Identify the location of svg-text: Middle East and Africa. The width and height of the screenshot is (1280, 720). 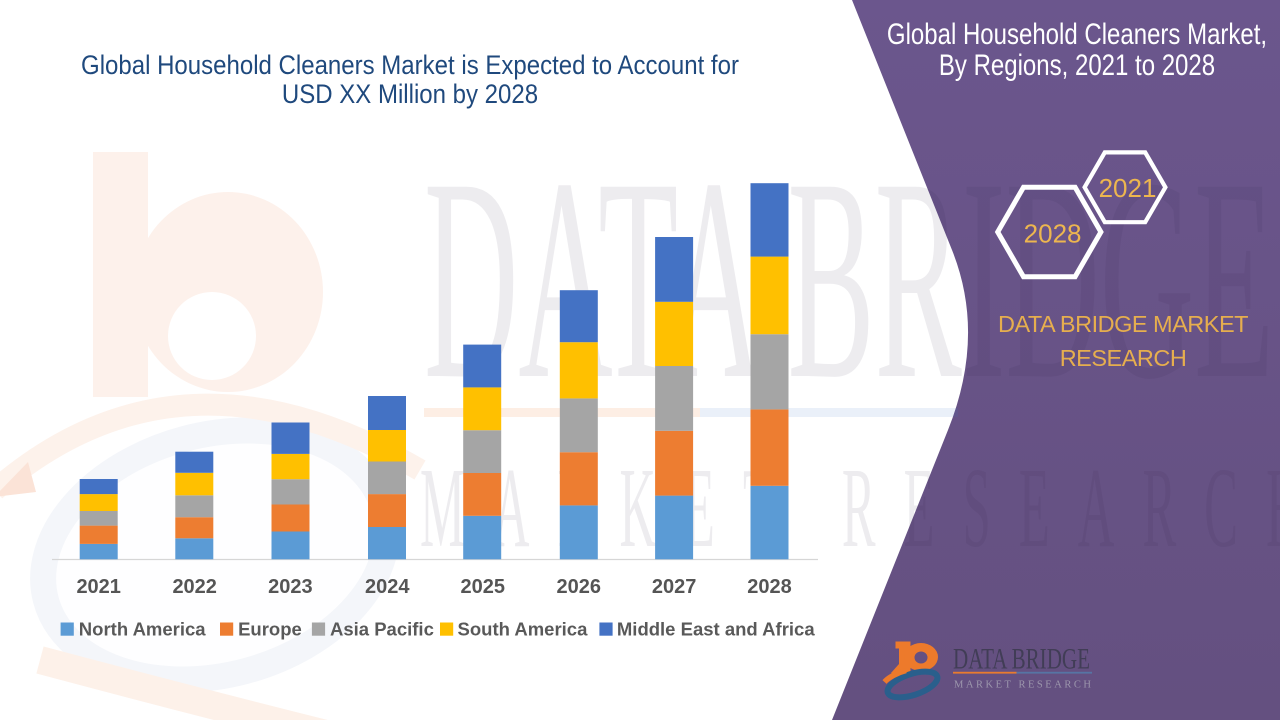
(716, 629).